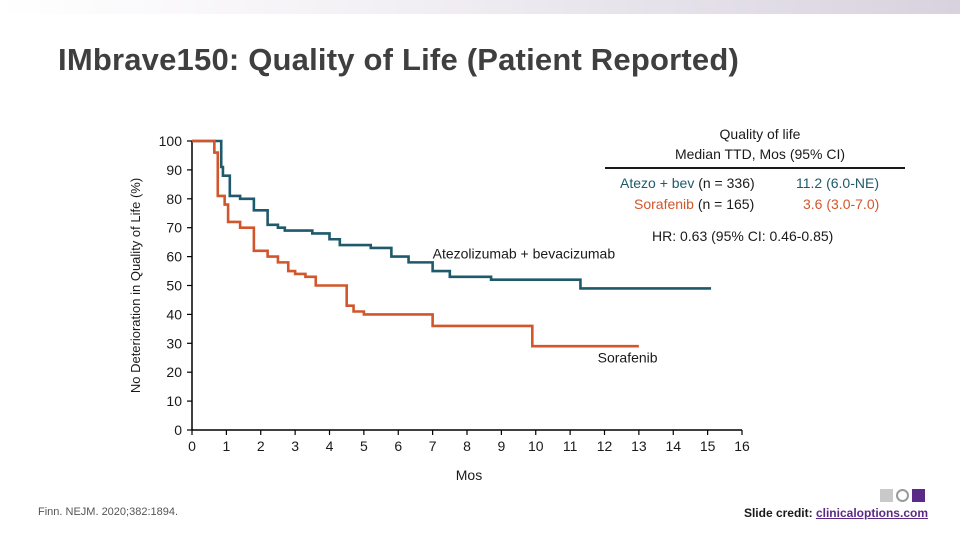  What do you see at coordinates (755, 168) in the screenshot?
I see `legend-divider` at bounding box center [755, 168].